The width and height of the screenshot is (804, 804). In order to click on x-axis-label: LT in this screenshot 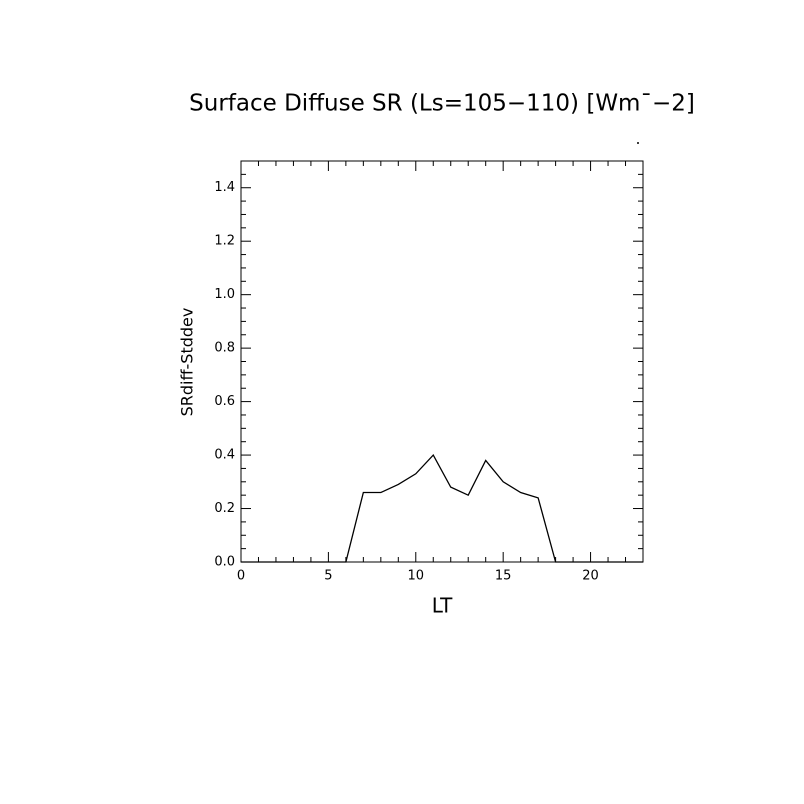, I will do `click(442, 606)`.